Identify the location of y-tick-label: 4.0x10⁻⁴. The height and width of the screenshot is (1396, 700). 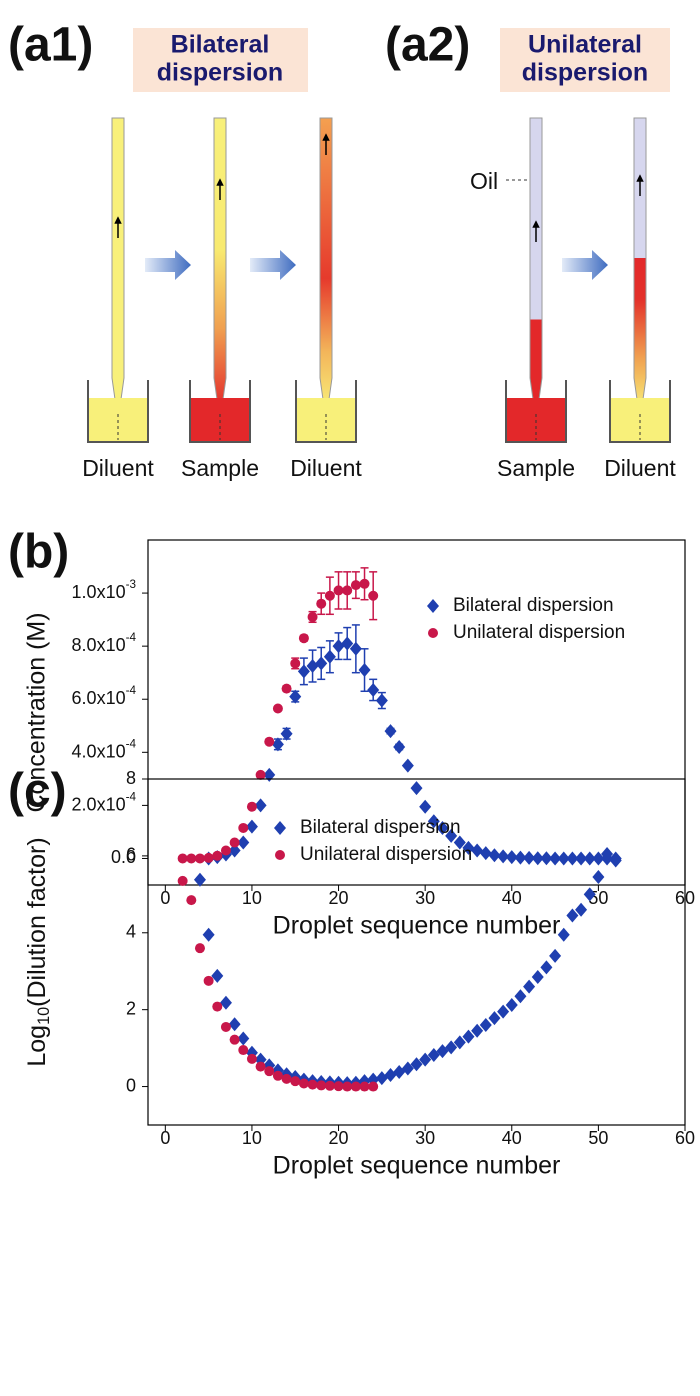
(104, 749).